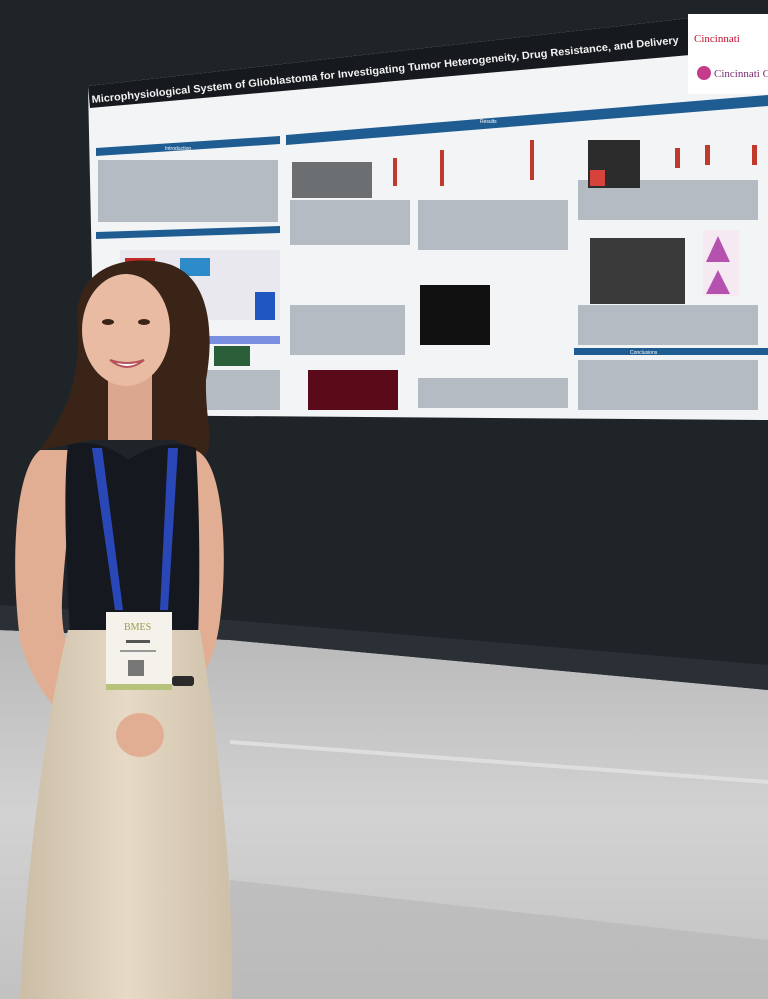  What do you see at coordinates (499, 762) in the screenshot?
I see `floor-tile-line` at bounding box center [499, 762].